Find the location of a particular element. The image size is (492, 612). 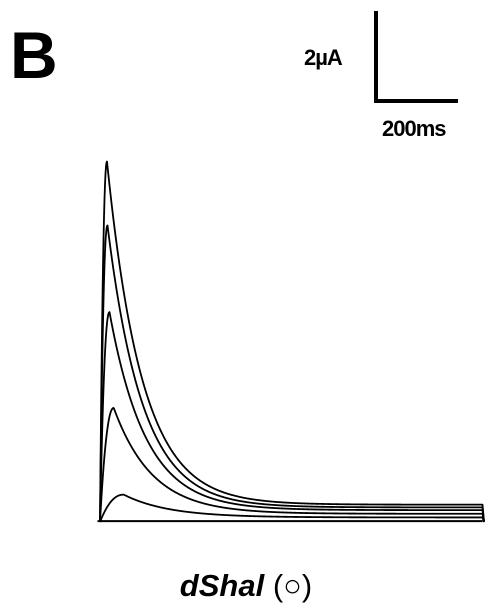

figure-caption: dShal (○) is located at coordinates (246, 585).